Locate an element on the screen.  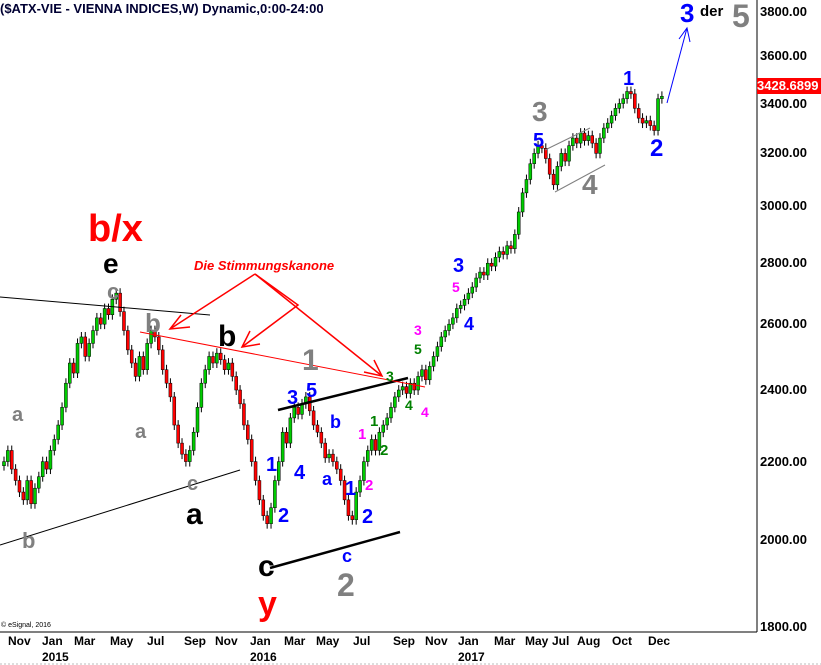
y-tick-label: 3000.00 is located at coordinates (783, 206).